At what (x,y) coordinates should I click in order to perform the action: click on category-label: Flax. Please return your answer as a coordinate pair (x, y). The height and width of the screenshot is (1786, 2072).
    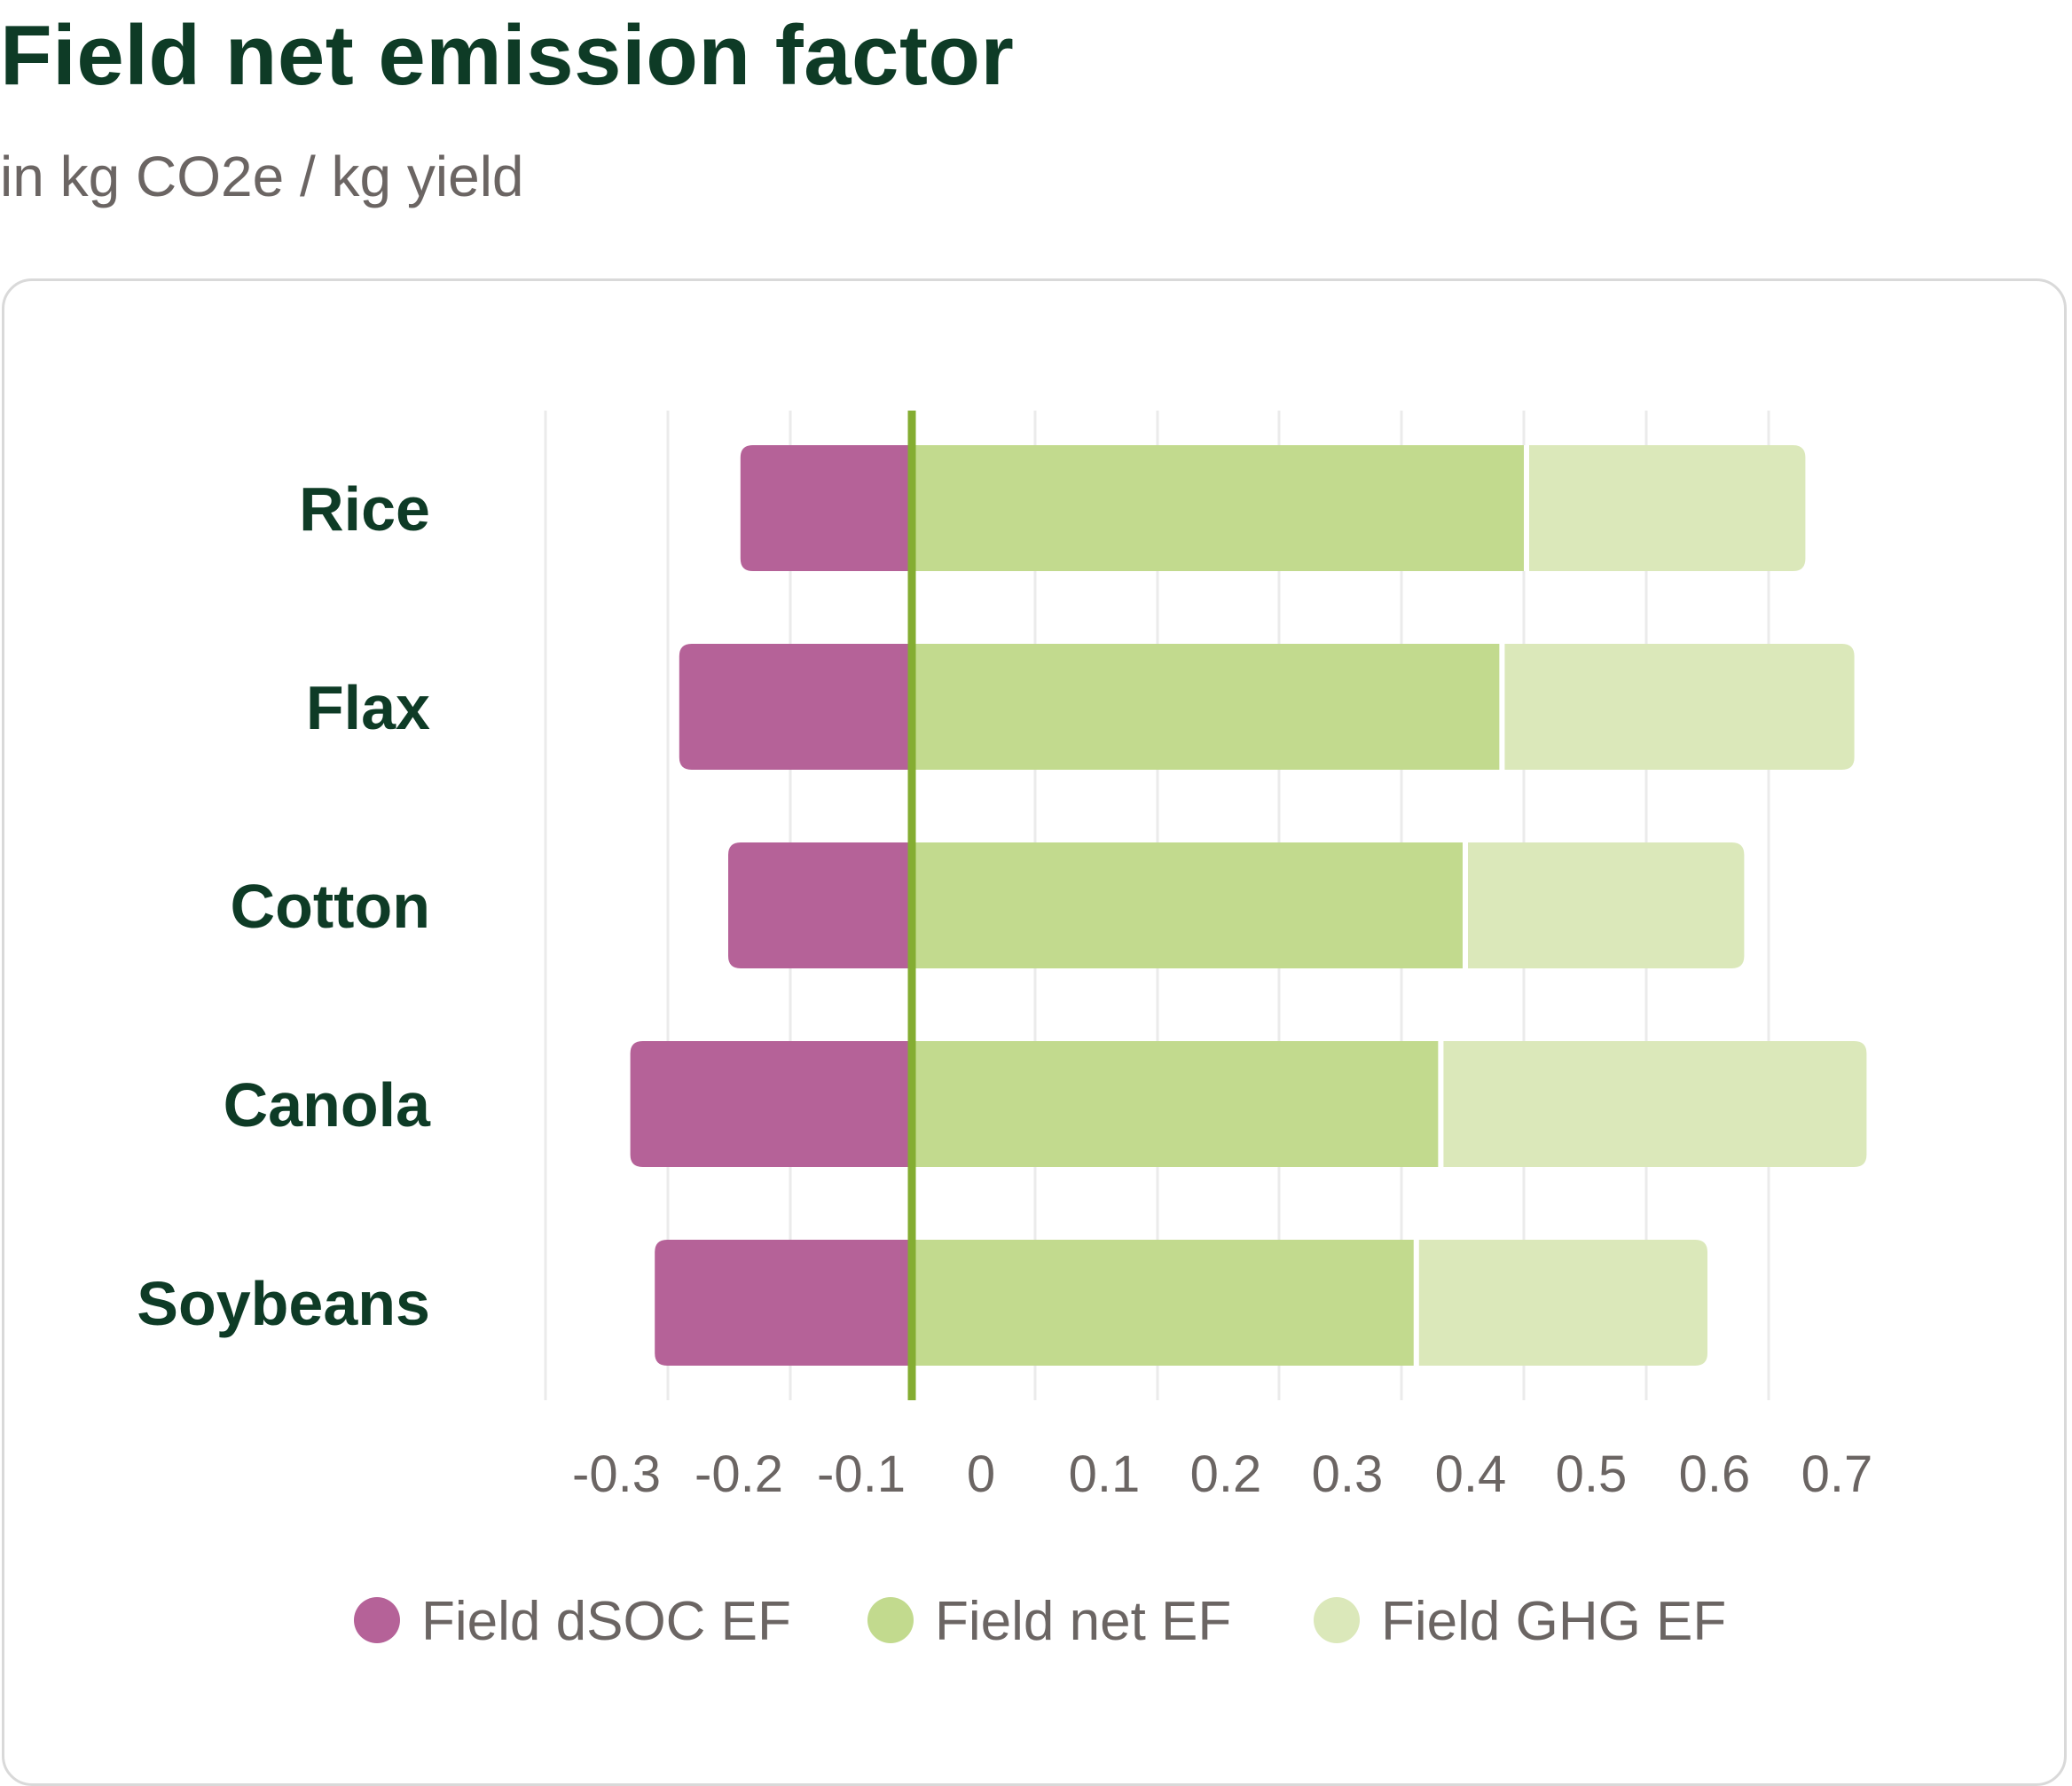
    Looking at the image, I should click on (368, 707).